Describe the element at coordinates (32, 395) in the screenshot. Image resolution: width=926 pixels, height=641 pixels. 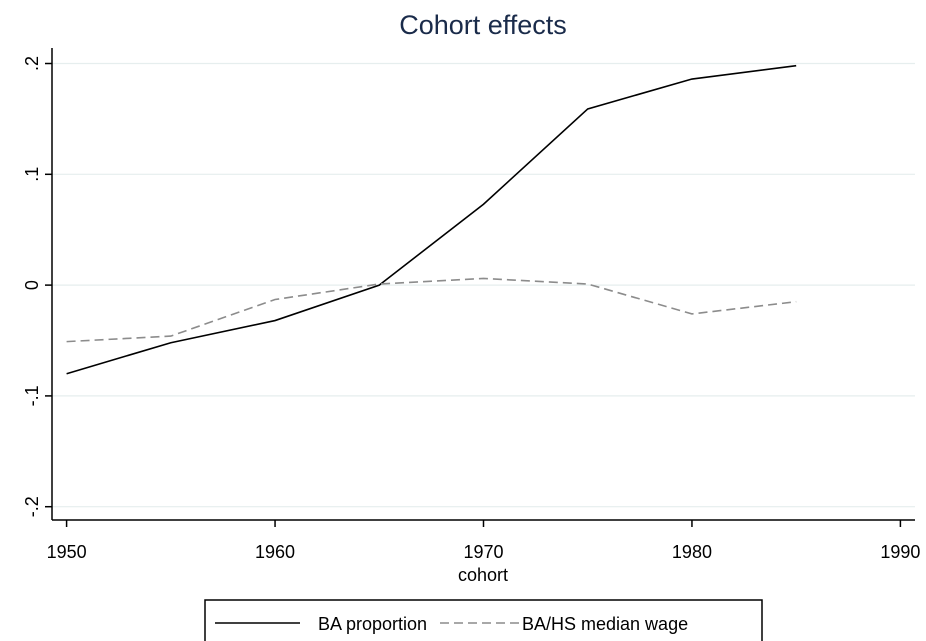
I see `y-tick-label: -.1` at that location.